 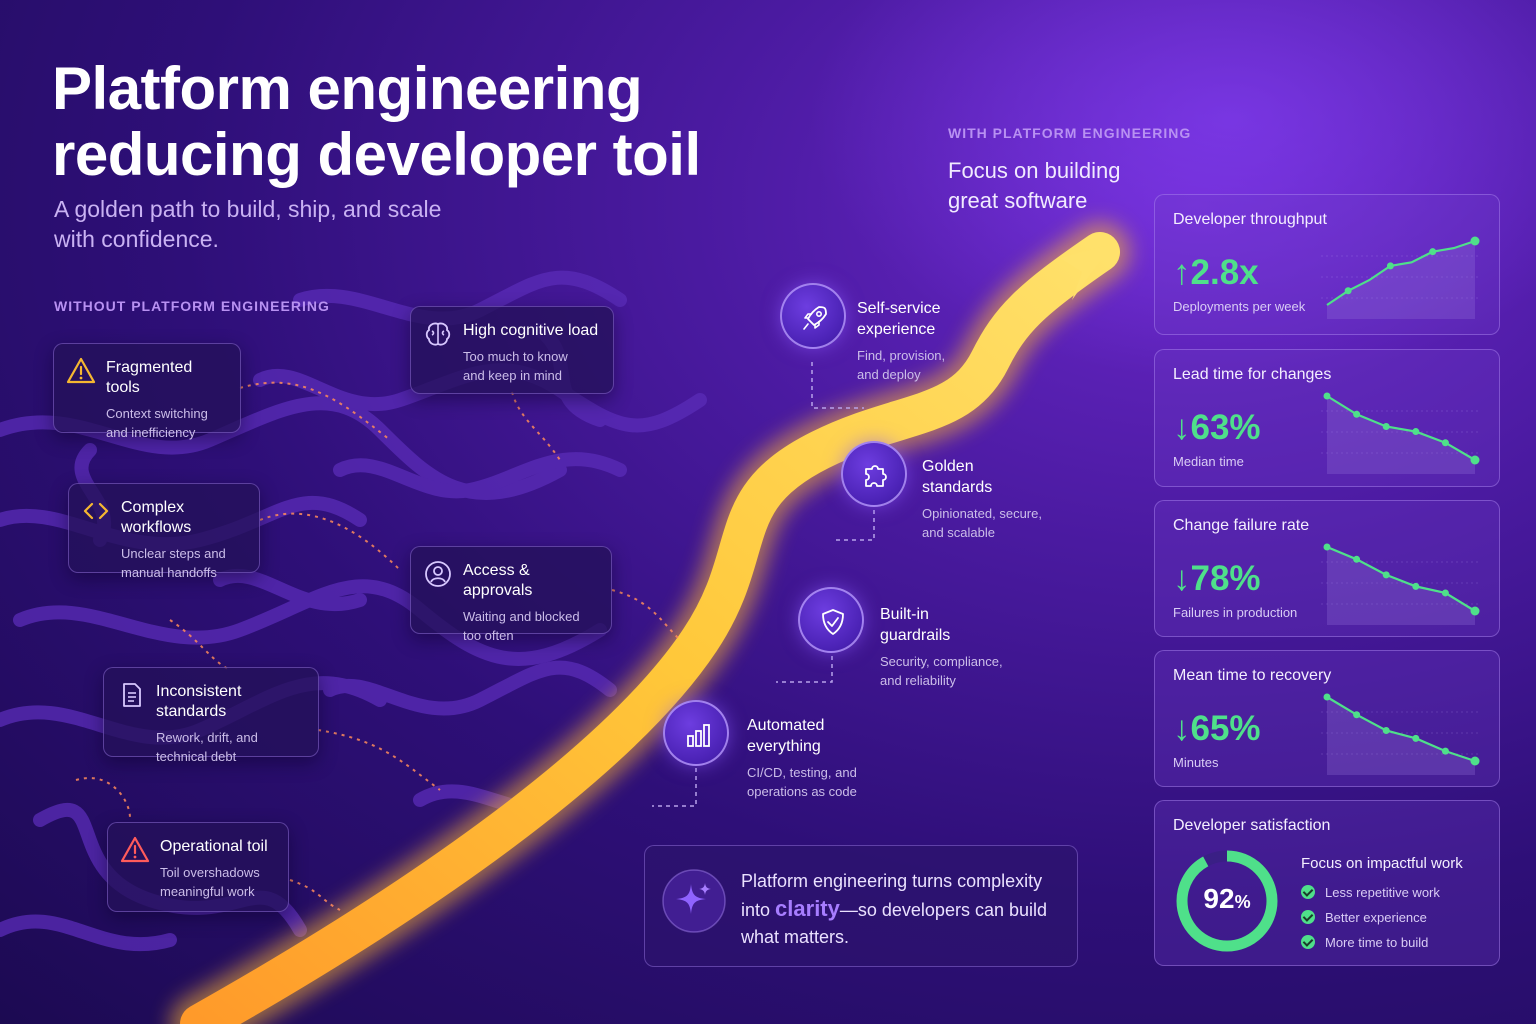 What do you see at coordinates (1196, 762) in the screenshot?
I see `metric-subtitle: Minutes` at bounding box center [1196, 762].